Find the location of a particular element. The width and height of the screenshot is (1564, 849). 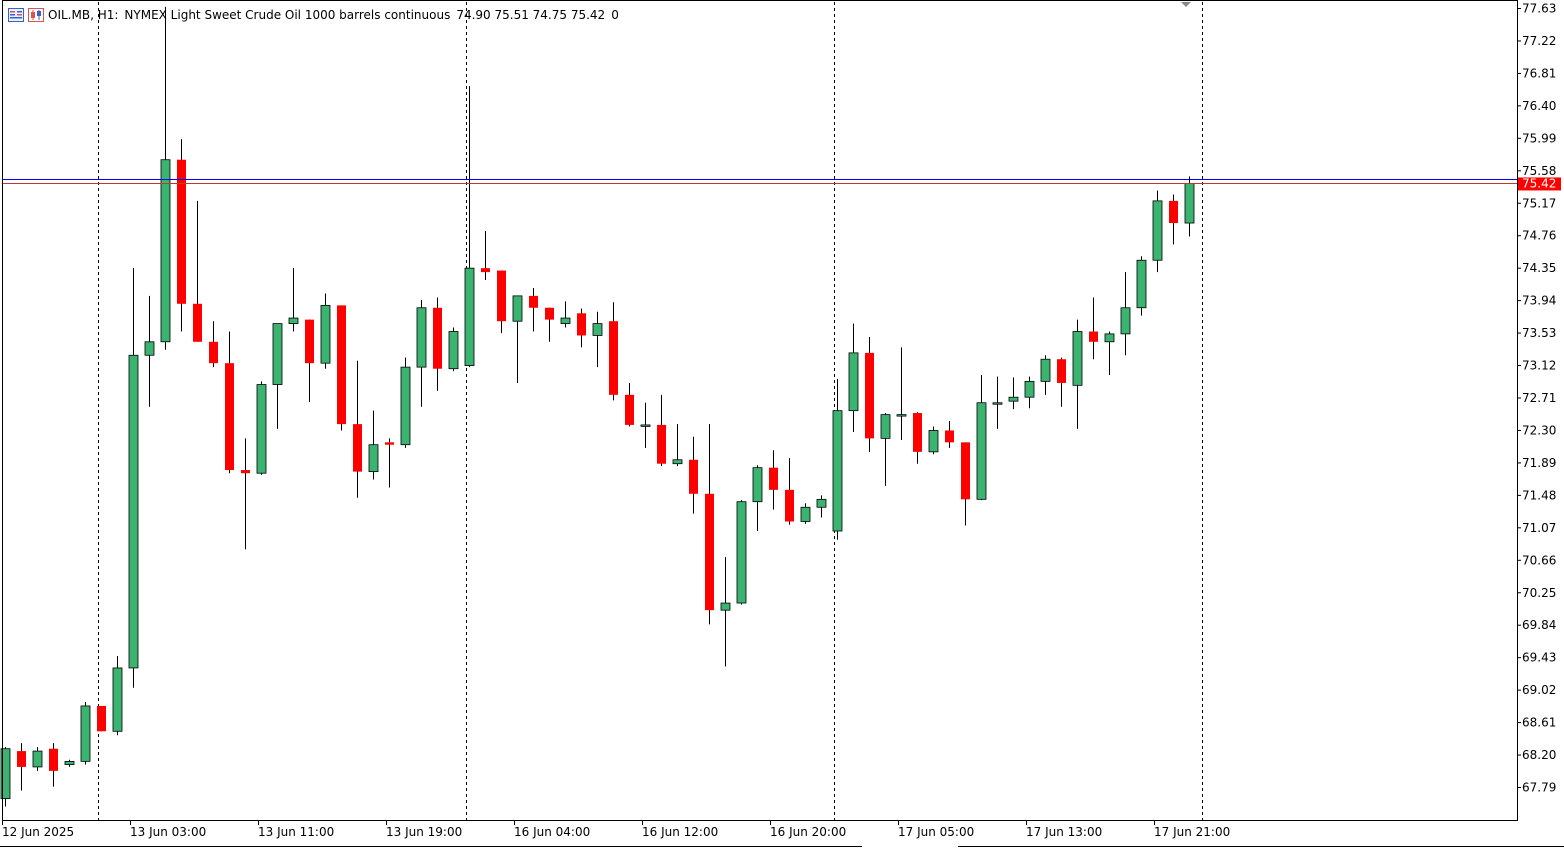

y-tick-label: 74.76 is located at coordinates (1539, 236).